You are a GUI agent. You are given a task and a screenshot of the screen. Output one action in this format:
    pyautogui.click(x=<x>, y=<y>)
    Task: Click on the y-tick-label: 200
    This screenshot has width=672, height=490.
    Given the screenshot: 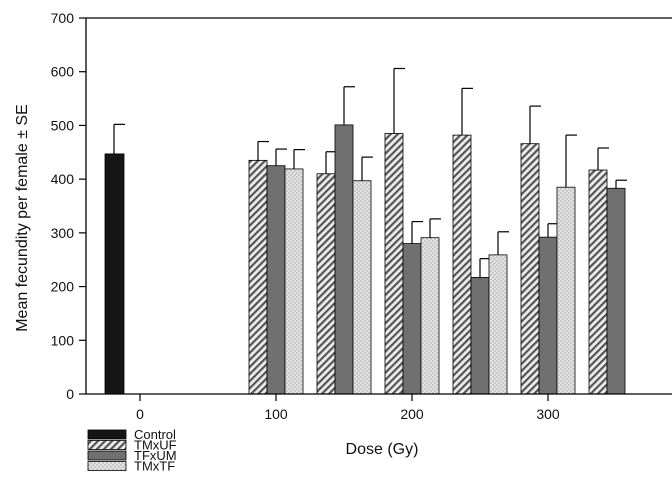 What is the action you would take?
    pyautogui.click(x=63, y=287)
    